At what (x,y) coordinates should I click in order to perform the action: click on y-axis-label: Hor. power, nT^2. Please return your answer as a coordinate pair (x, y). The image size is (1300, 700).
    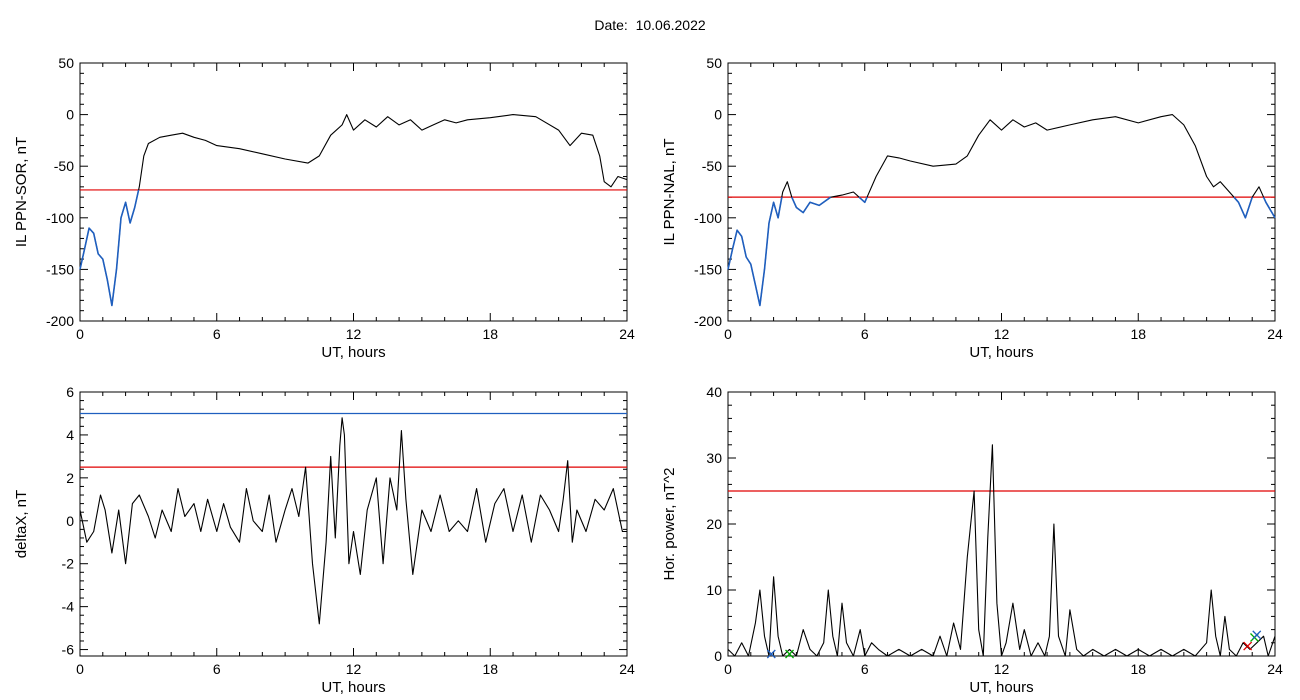
    Looking at the image, I should click on (669, 524).